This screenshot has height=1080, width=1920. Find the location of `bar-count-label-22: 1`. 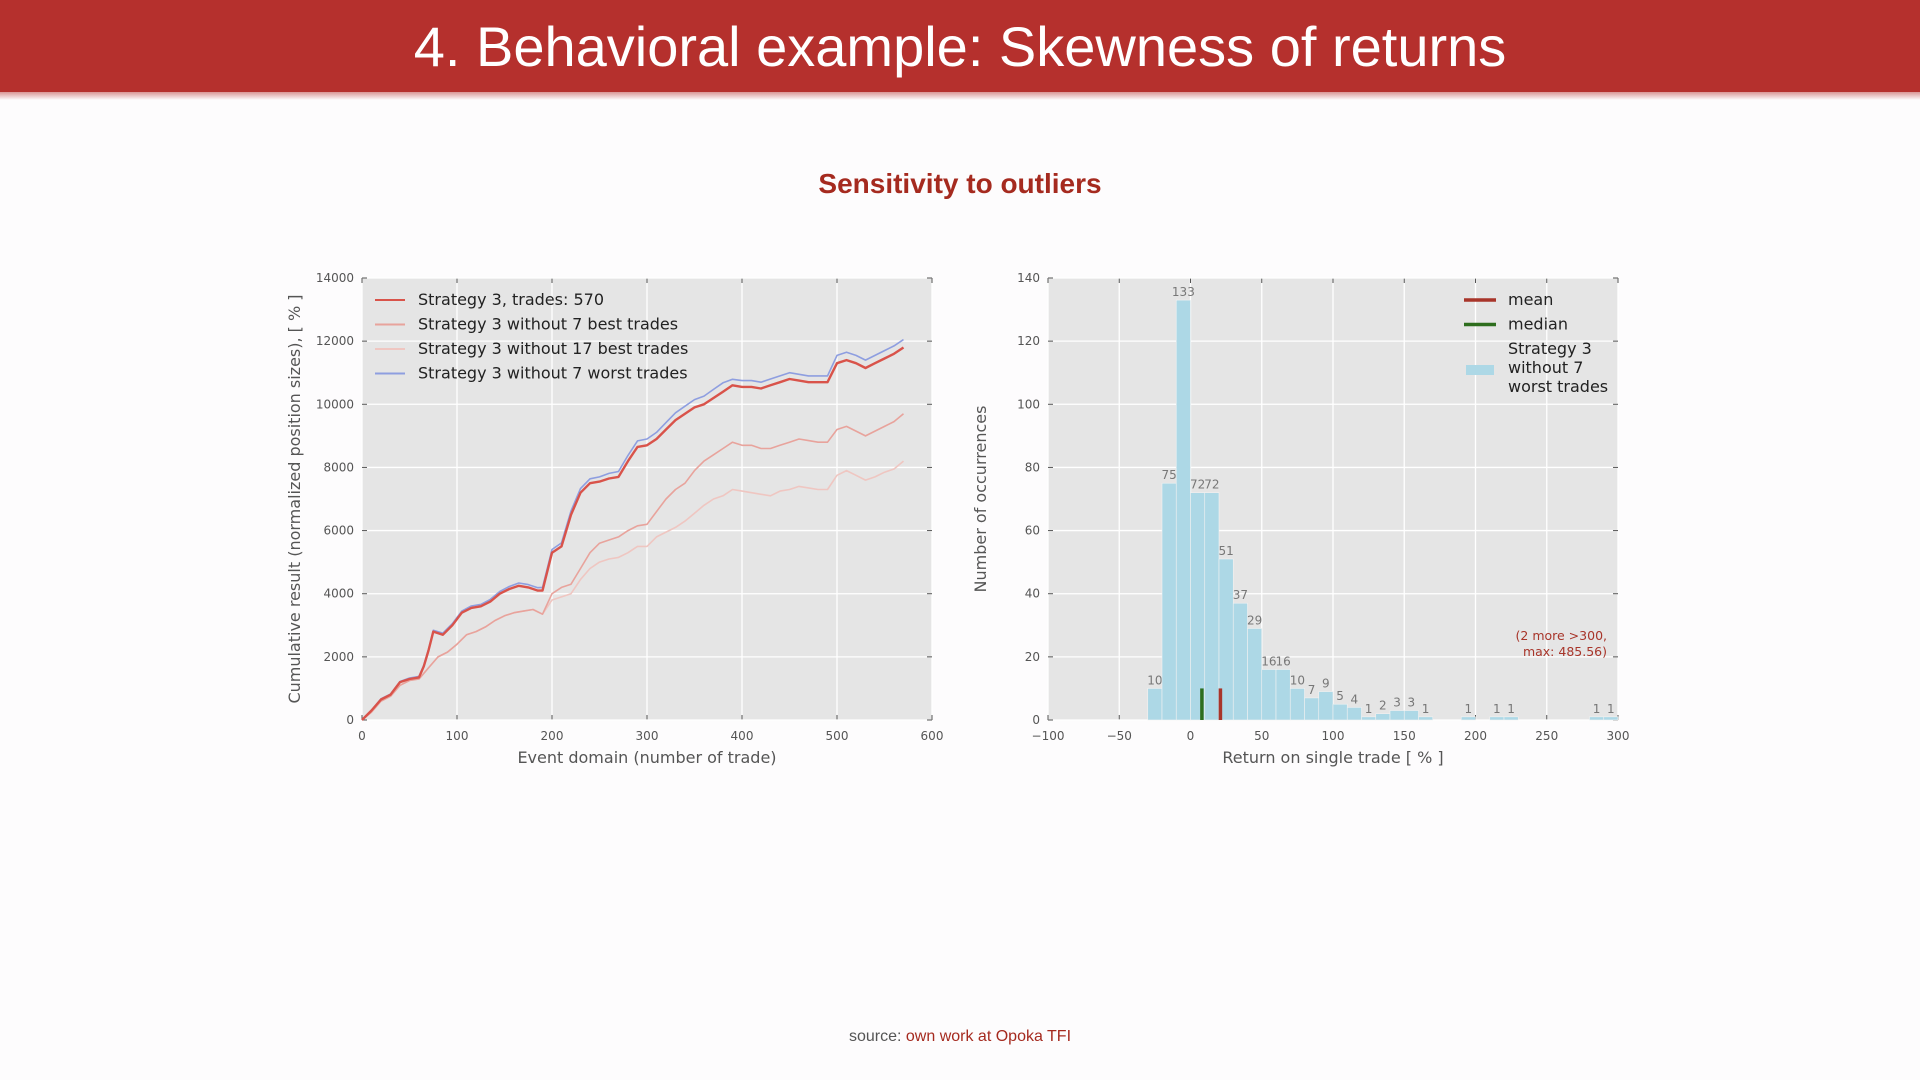

bar-count-label-22: 1 is located at coordinates (1511, 709).